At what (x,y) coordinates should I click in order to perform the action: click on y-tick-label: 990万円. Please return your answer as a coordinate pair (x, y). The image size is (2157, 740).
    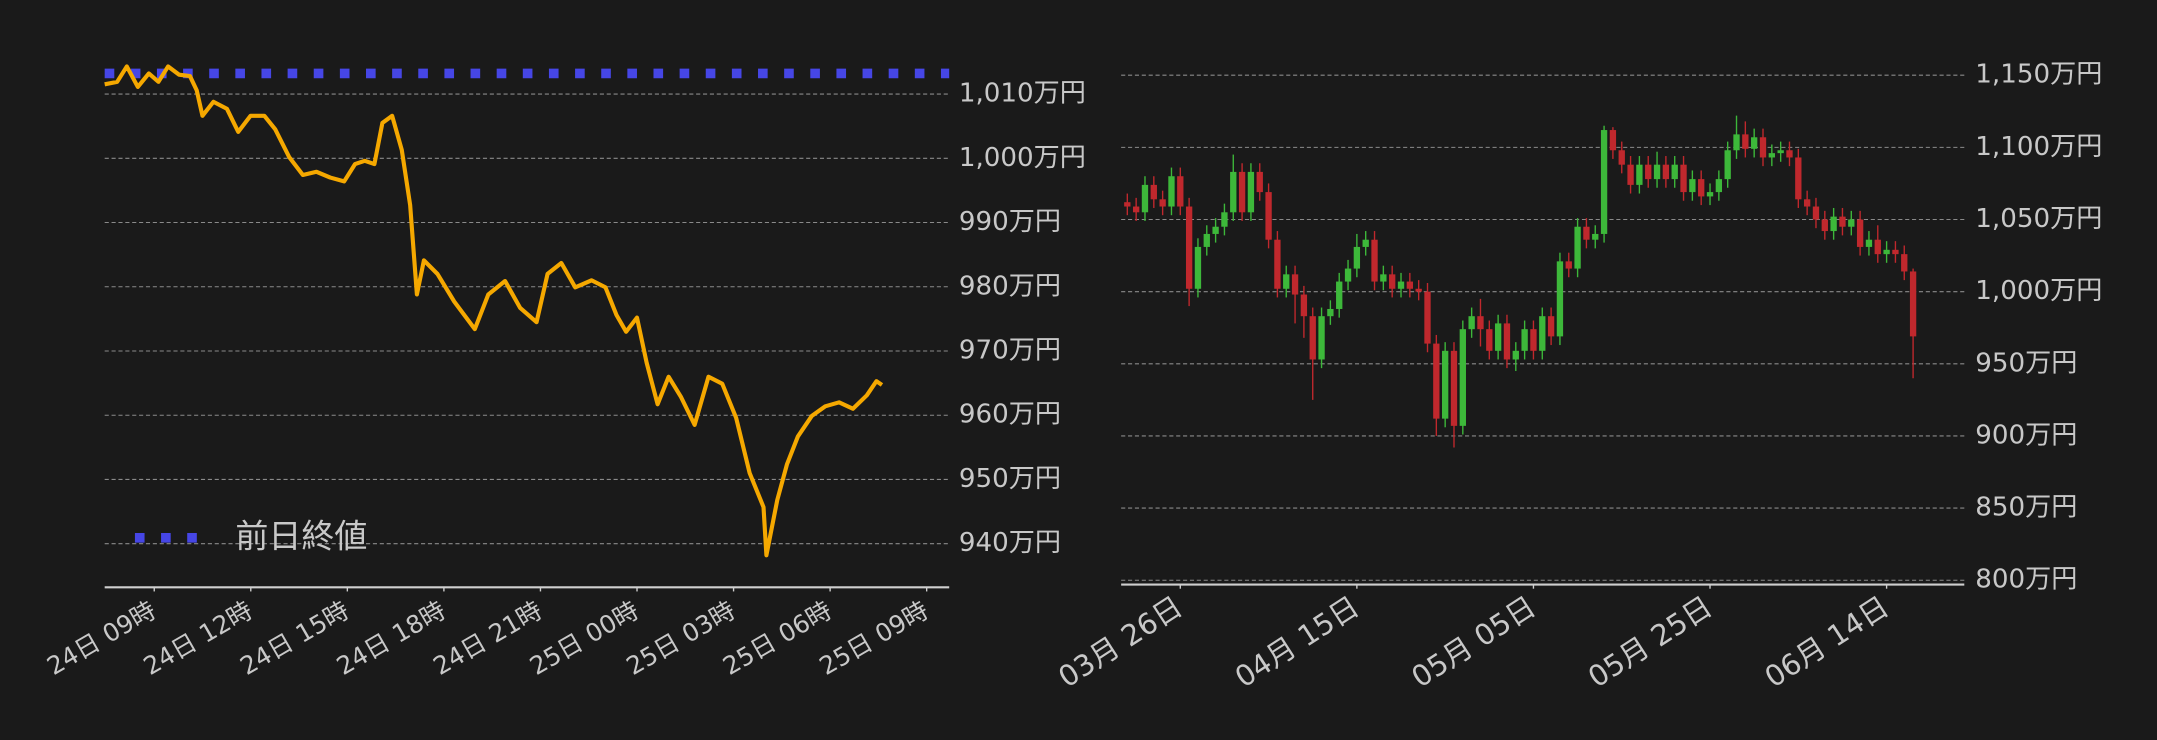
    Looking at the image, I should click on (1010, 222).